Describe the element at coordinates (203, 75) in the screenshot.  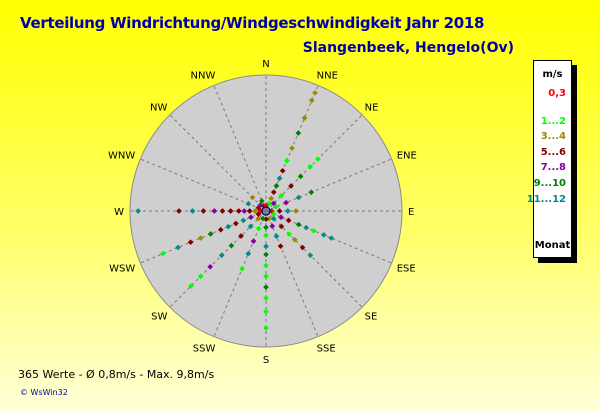
I see `direction-label-nnw: NNW` at that location.